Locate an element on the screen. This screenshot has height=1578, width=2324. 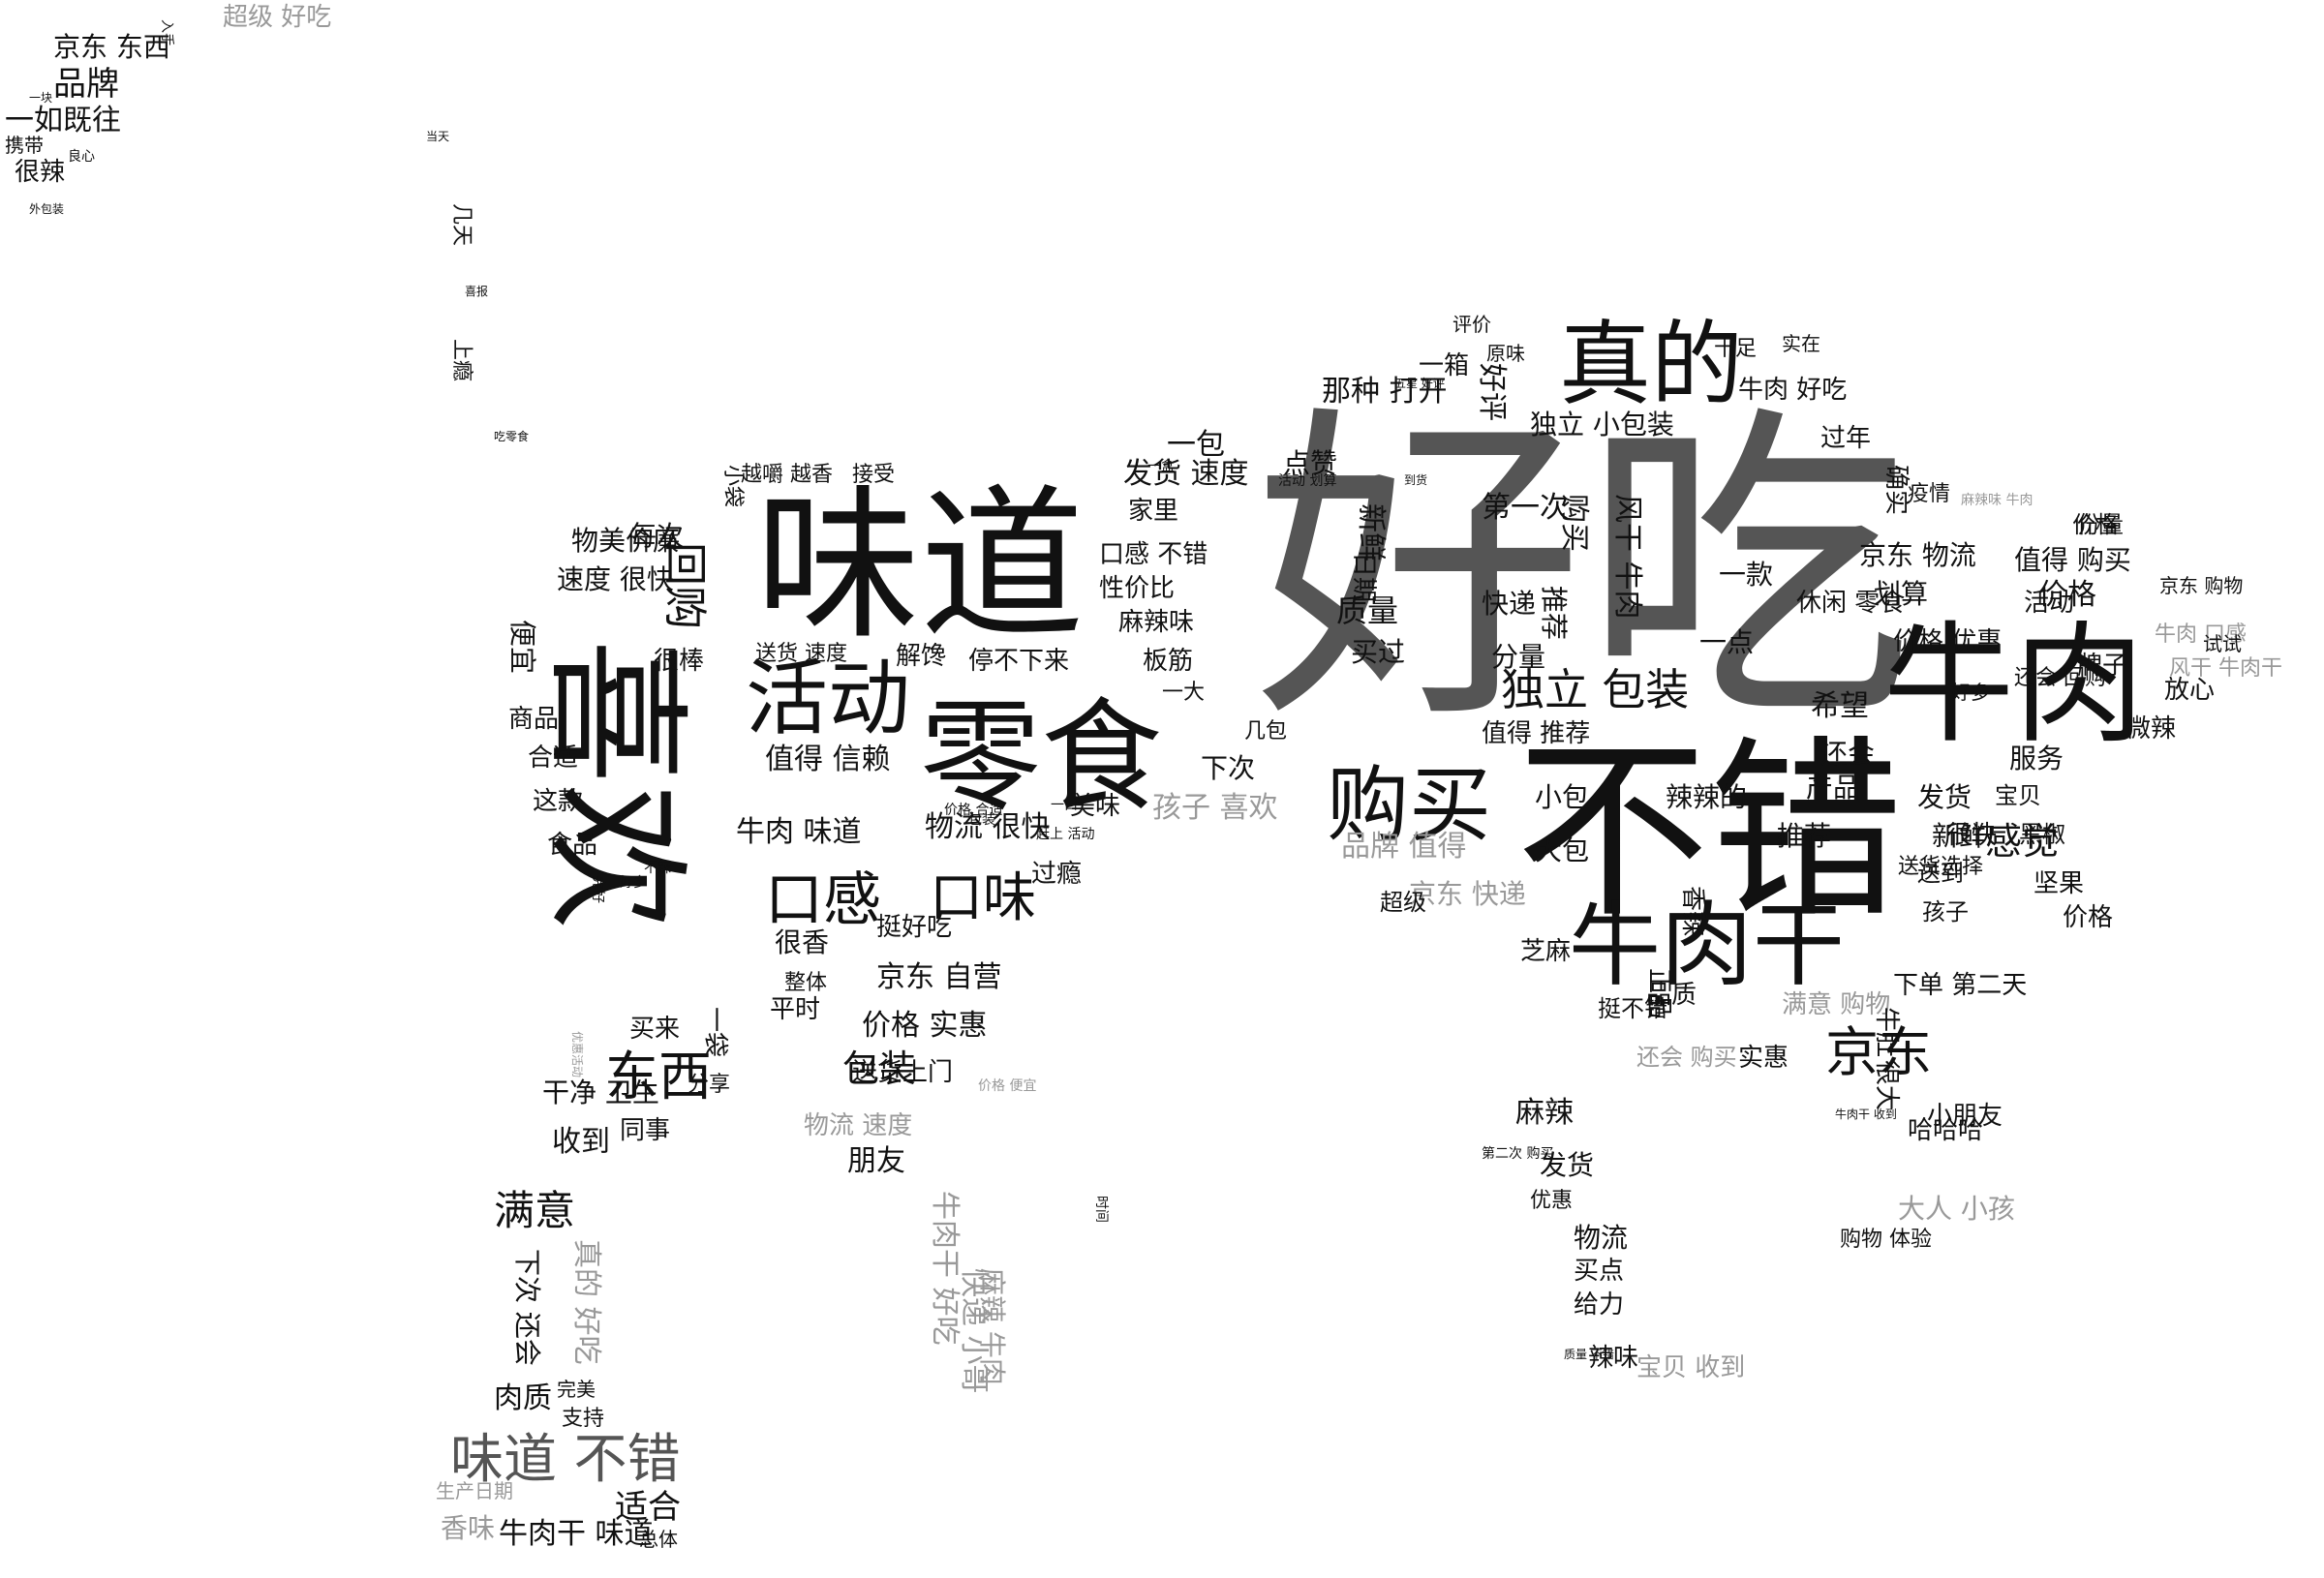
cloud-word: 品质 is located at coordinates (1672, 995).